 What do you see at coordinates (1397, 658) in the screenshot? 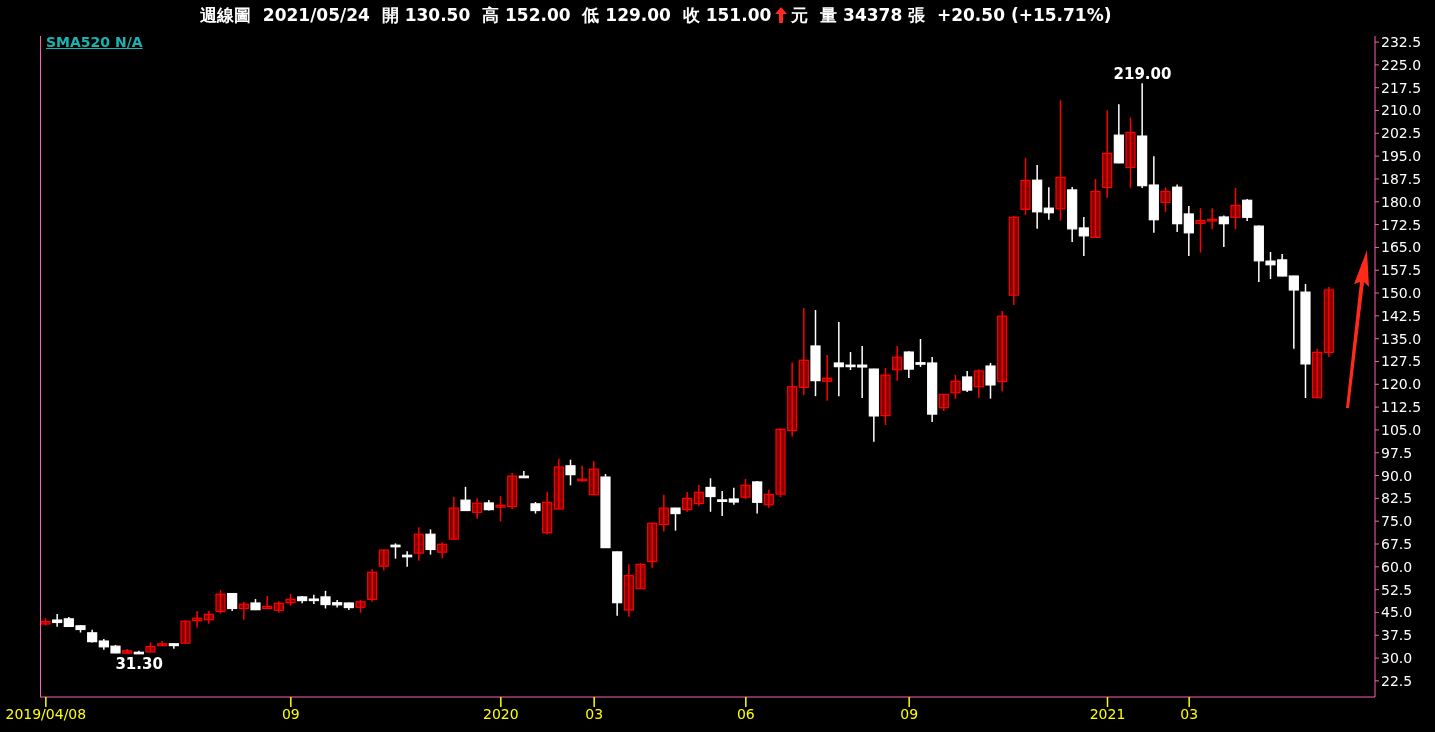
I see `y-tick-label: 30.0` at bounding box center [1397, 658].